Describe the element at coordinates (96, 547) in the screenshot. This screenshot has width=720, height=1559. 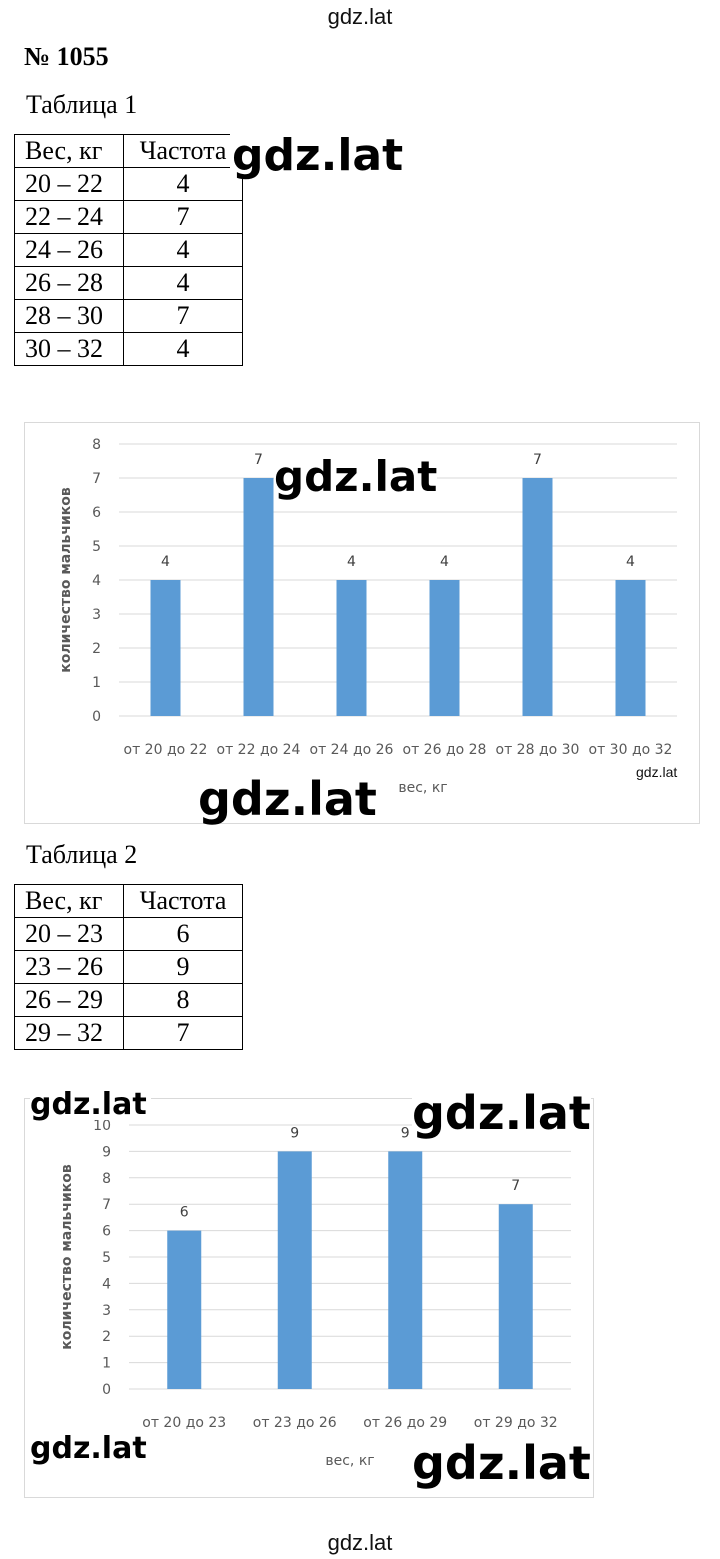
I see `y-tick-label: 5` at that location.